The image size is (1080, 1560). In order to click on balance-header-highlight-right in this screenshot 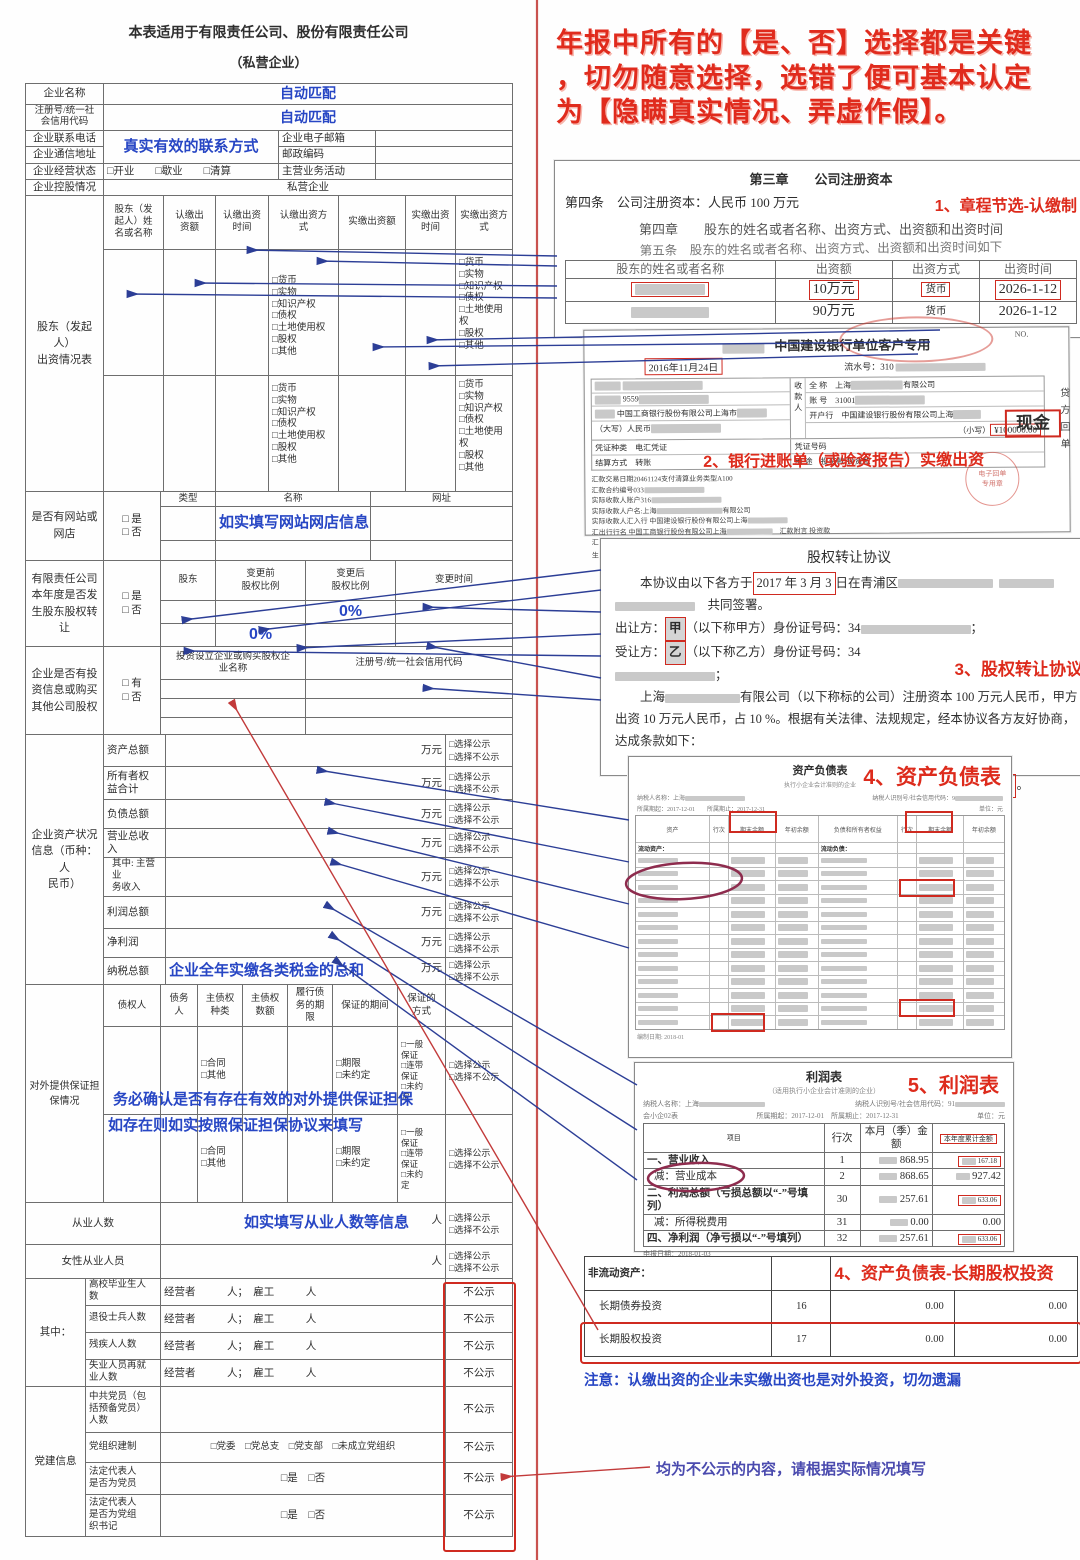, I will do `click(929, 822)`.